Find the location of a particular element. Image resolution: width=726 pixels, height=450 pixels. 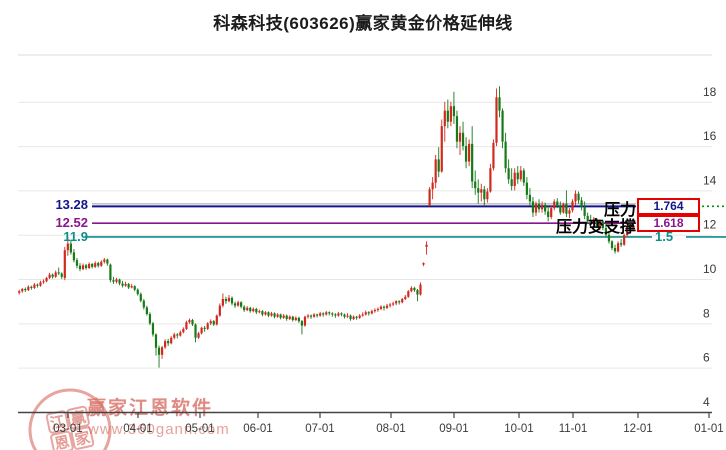

x-tick-label: 11-01 is located at coordinates (573, 429).